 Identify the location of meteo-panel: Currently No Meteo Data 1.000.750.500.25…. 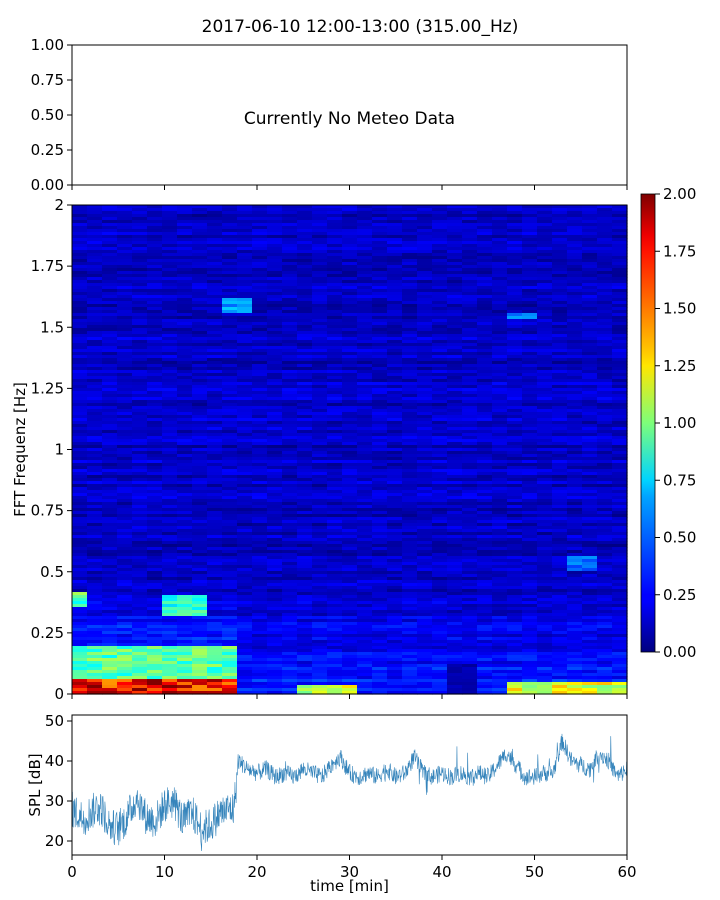
(329, 115).